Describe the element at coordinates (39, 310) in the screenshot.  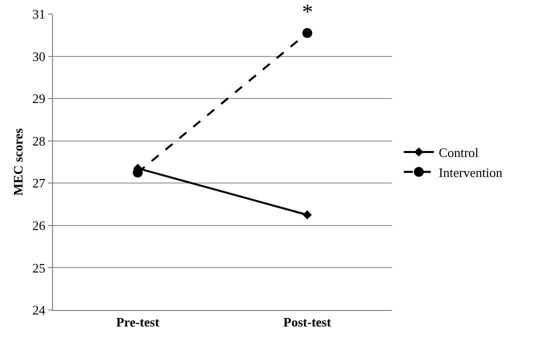
I see `y-tick-label: 24` at that location.